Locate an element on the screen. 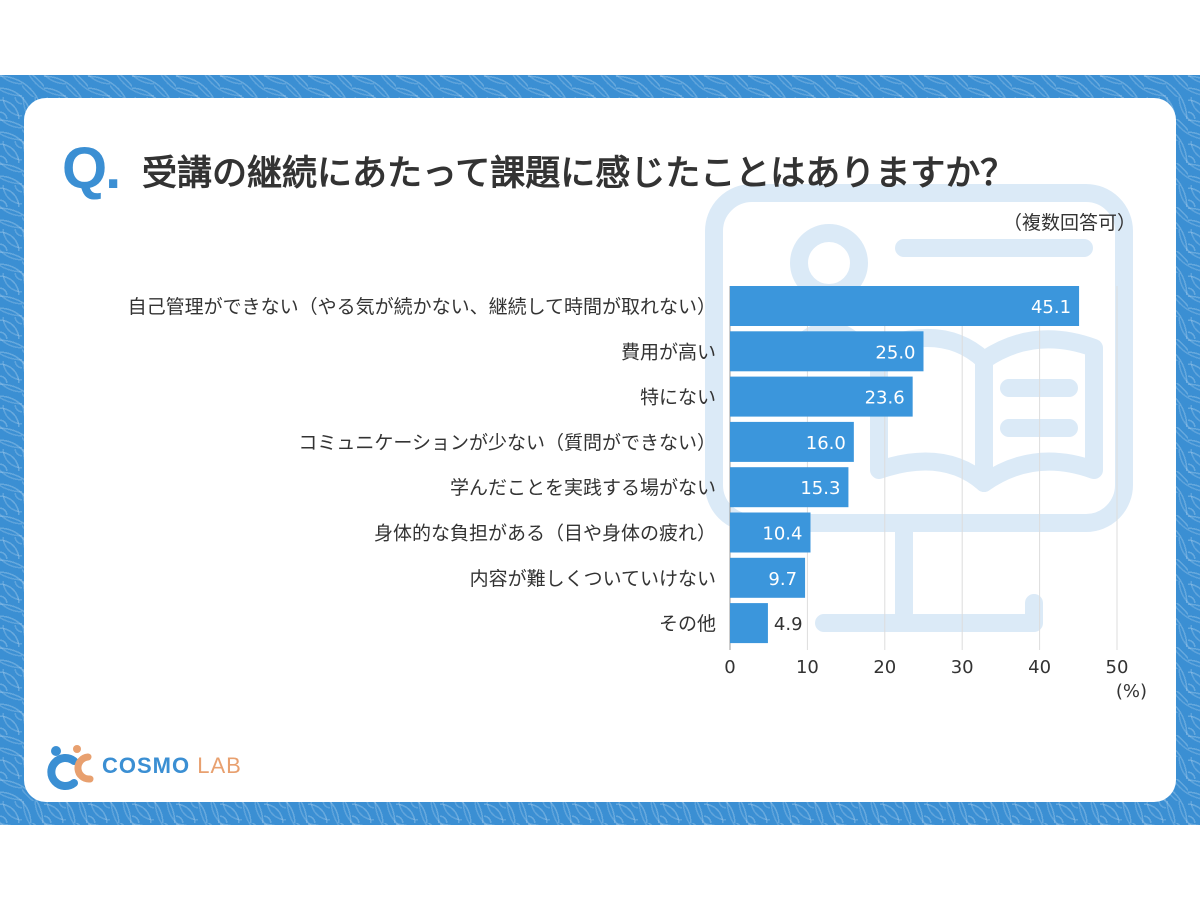 This screenshot has height=900, width=1200. x-tick-label: 50 is located at coordinates (1117, 667).